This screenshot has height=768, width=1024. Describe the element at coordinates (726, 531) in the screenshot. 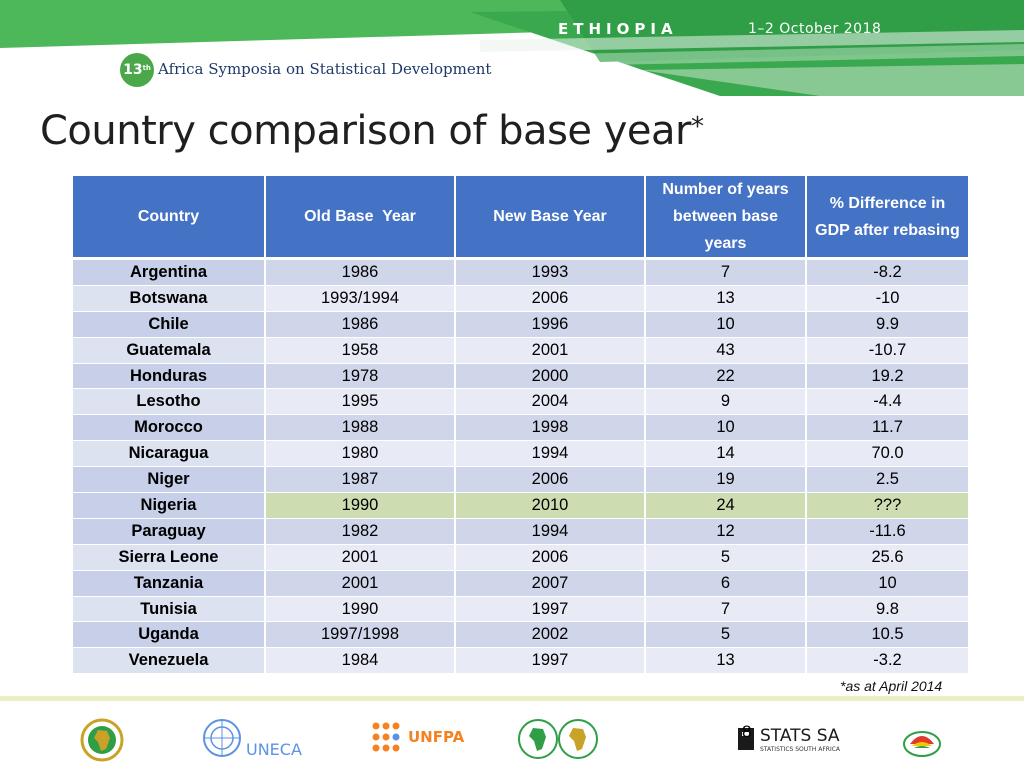

I see `cell-years-between: 12` at that location.